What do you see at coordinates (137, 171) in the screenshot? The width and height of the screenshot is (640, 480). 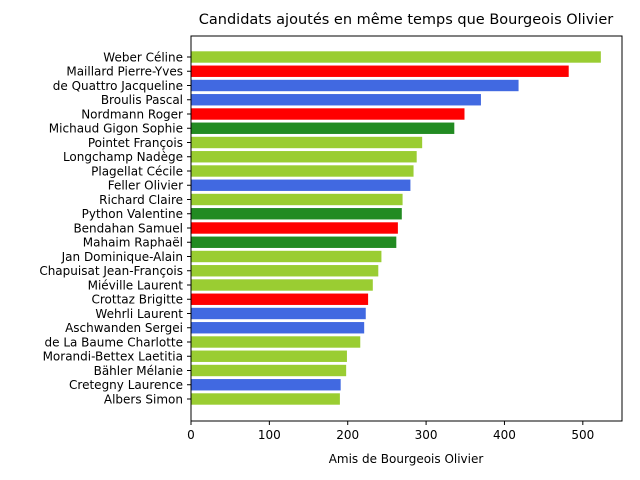 I see `y-tick-label: Plagellat Cécile` at bounding box center [137, 171].